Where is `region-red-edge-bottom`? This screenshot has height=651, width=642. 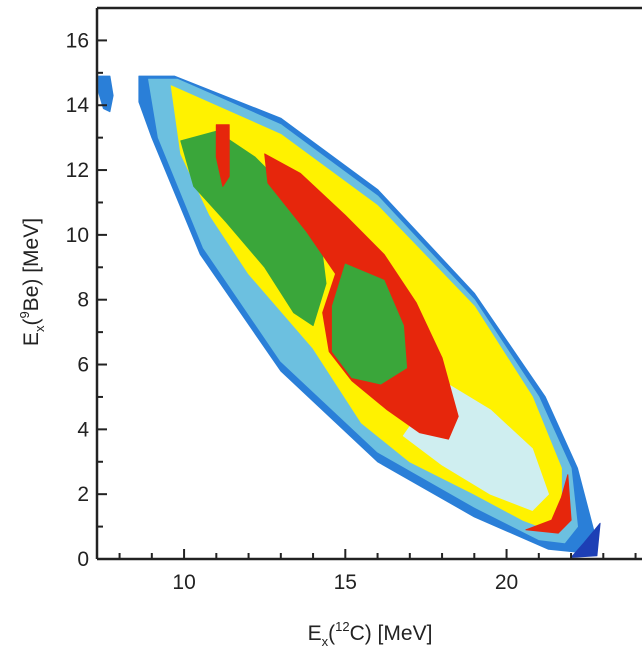
region-red-edge-bottom is located at coordinates (548, 504).